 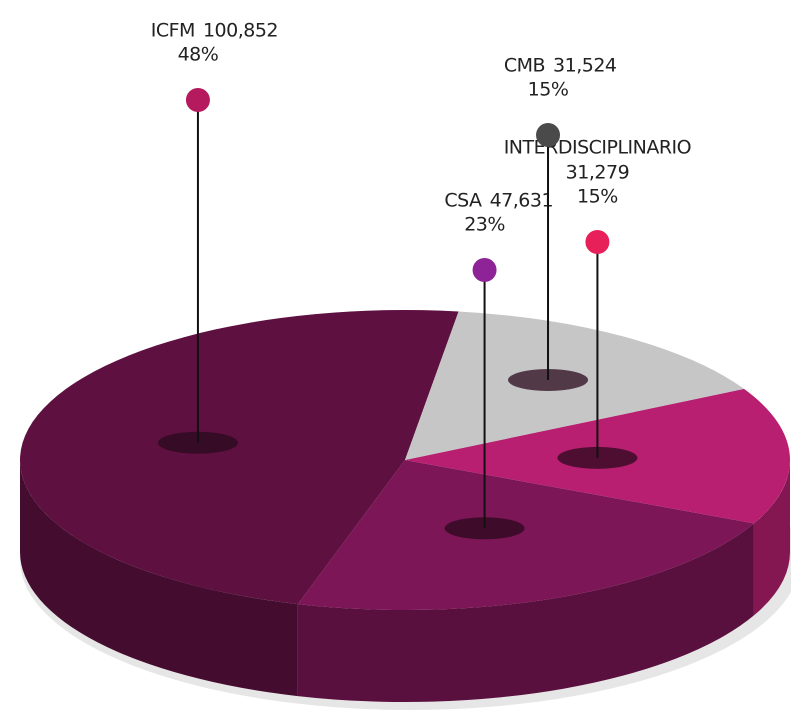 I want to click on slice, so click(x=525, y=535).